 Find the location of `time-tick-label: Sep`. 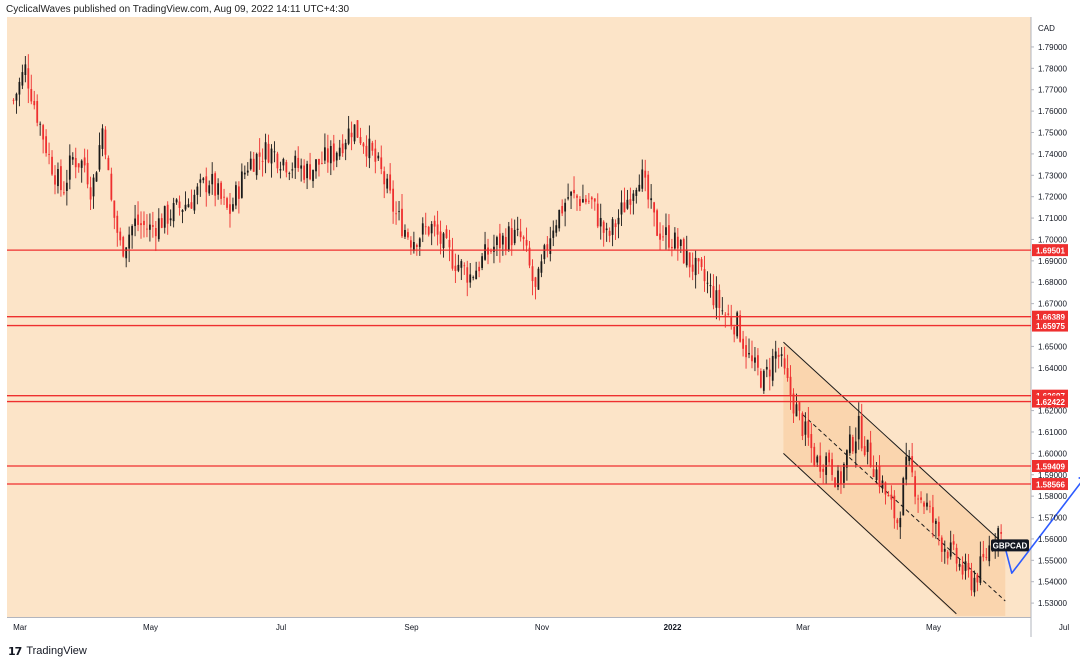

time-tick-label: Sep is located at coordinates (411, 627).